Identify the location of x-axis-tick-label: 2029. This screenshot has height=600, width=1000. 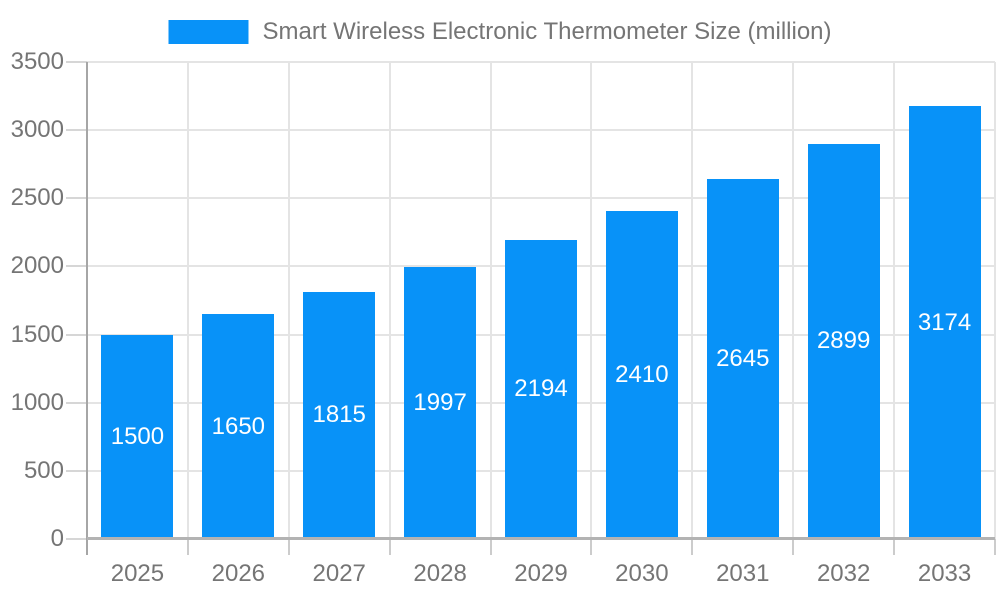
(541, 573).